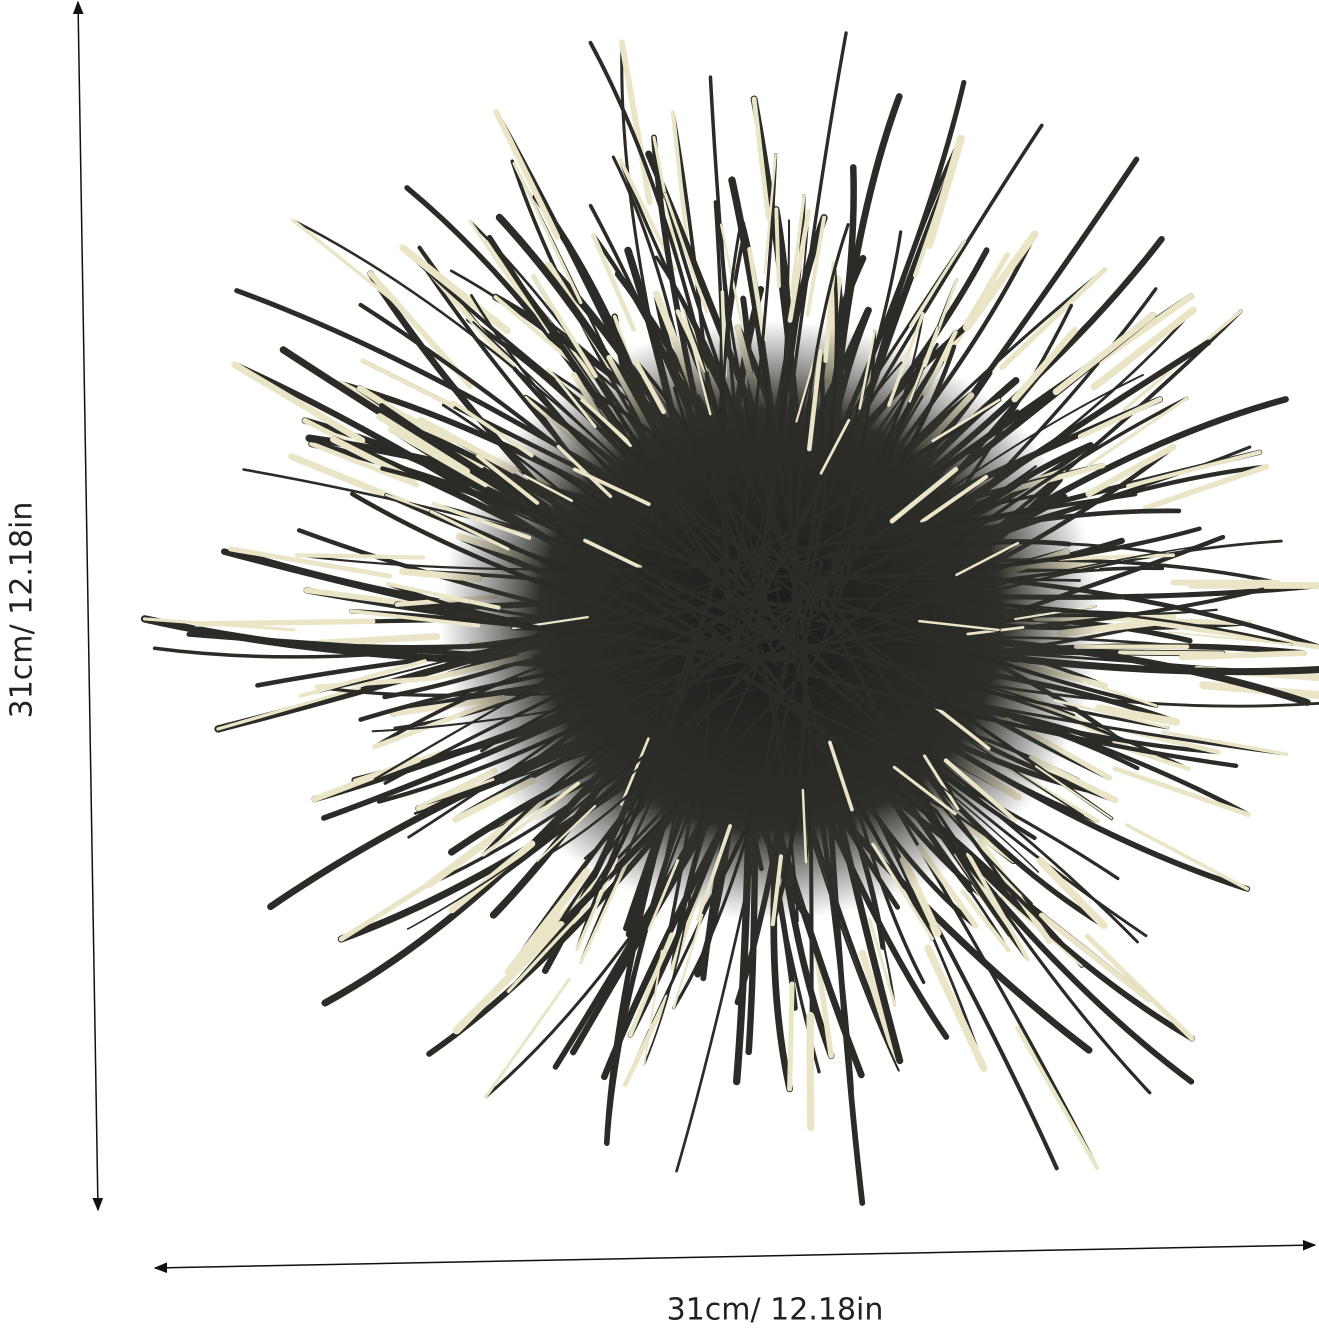 The width and height of the screenshot is (1319, 1336). Describe the element at coordinates (735, 1256) in the screenshot. I see `width-dimension-arrow` at that location.